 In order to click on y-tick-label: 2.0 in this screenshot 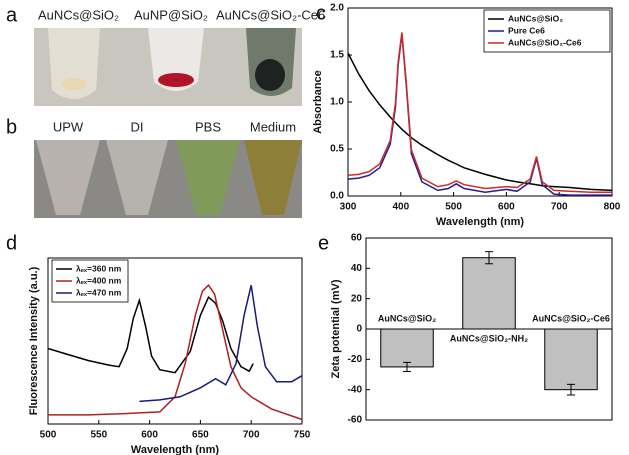, I will do `click(337, 8)`.